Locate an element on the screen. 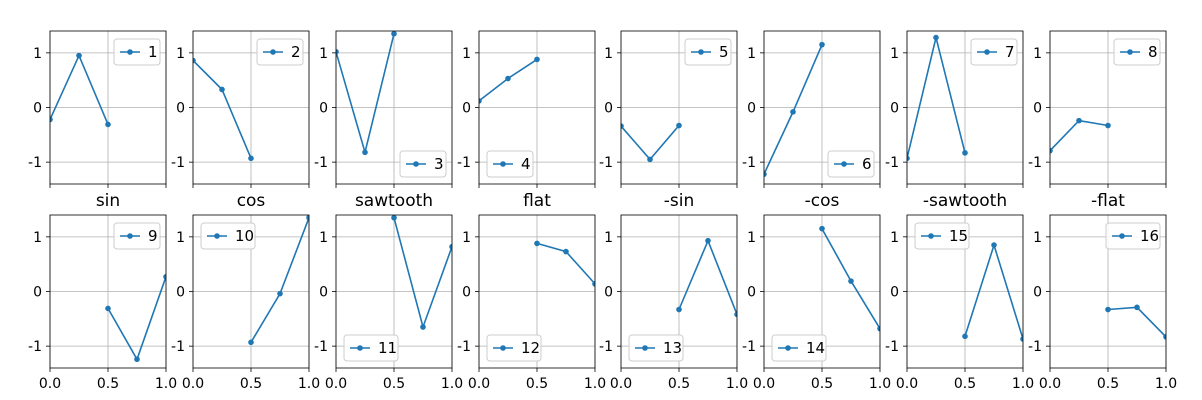 The width and height of the screenshot is (1202, 400). legend-label: 14 is located at coordinates (815, 348).